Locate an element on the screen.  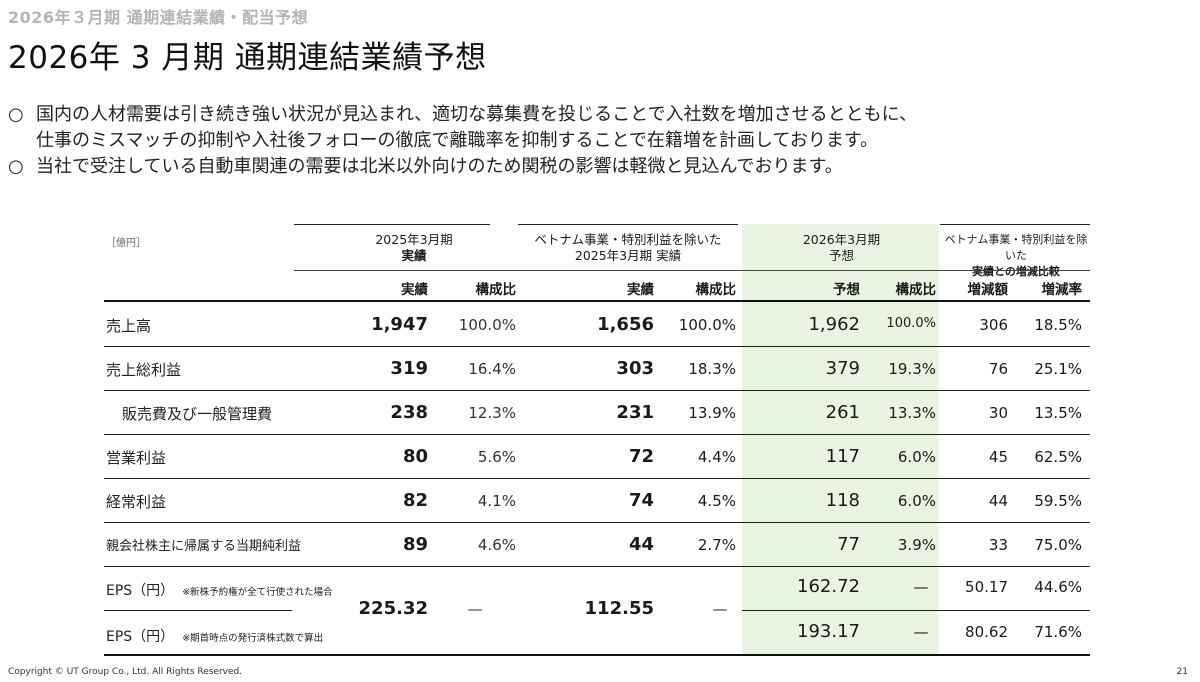
actual-ratio: 16.4% is located at coordinates (492, 369).